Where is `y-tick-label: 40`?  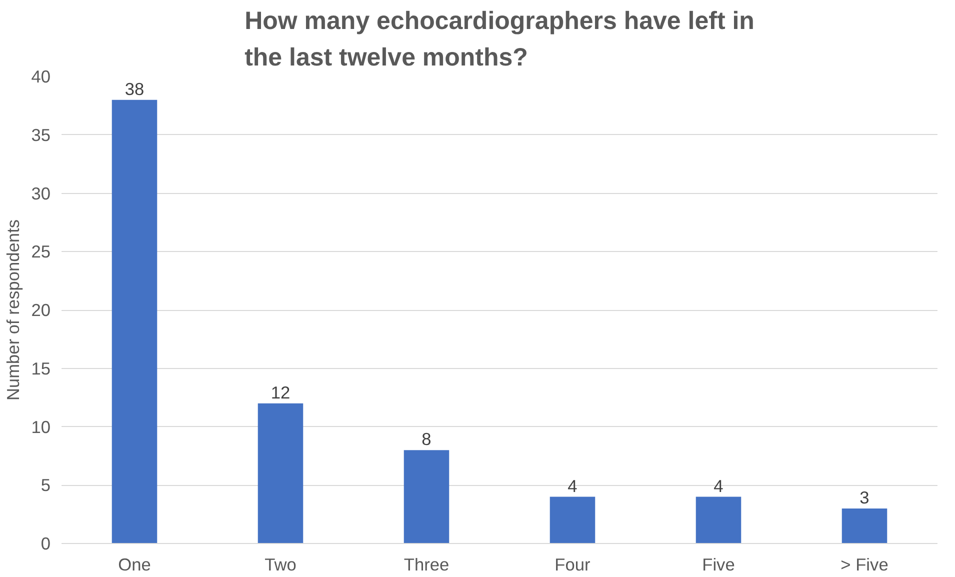
y-tick-label: 40 is located at coordinates (41, 76).